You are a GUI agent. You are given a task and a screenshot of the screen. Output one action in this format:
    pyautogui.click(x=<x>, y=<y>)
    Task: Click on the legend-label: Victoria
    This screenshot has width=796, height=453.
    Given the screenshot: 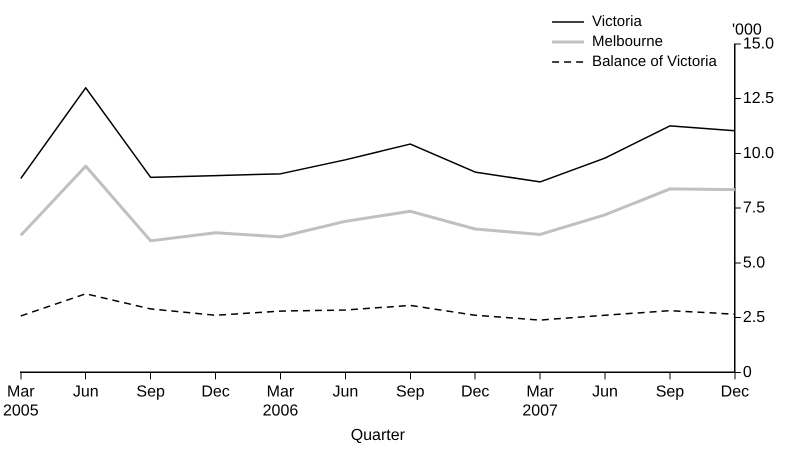 What is the action you would take?
    pyautogui.click(x=617, y=21)
    